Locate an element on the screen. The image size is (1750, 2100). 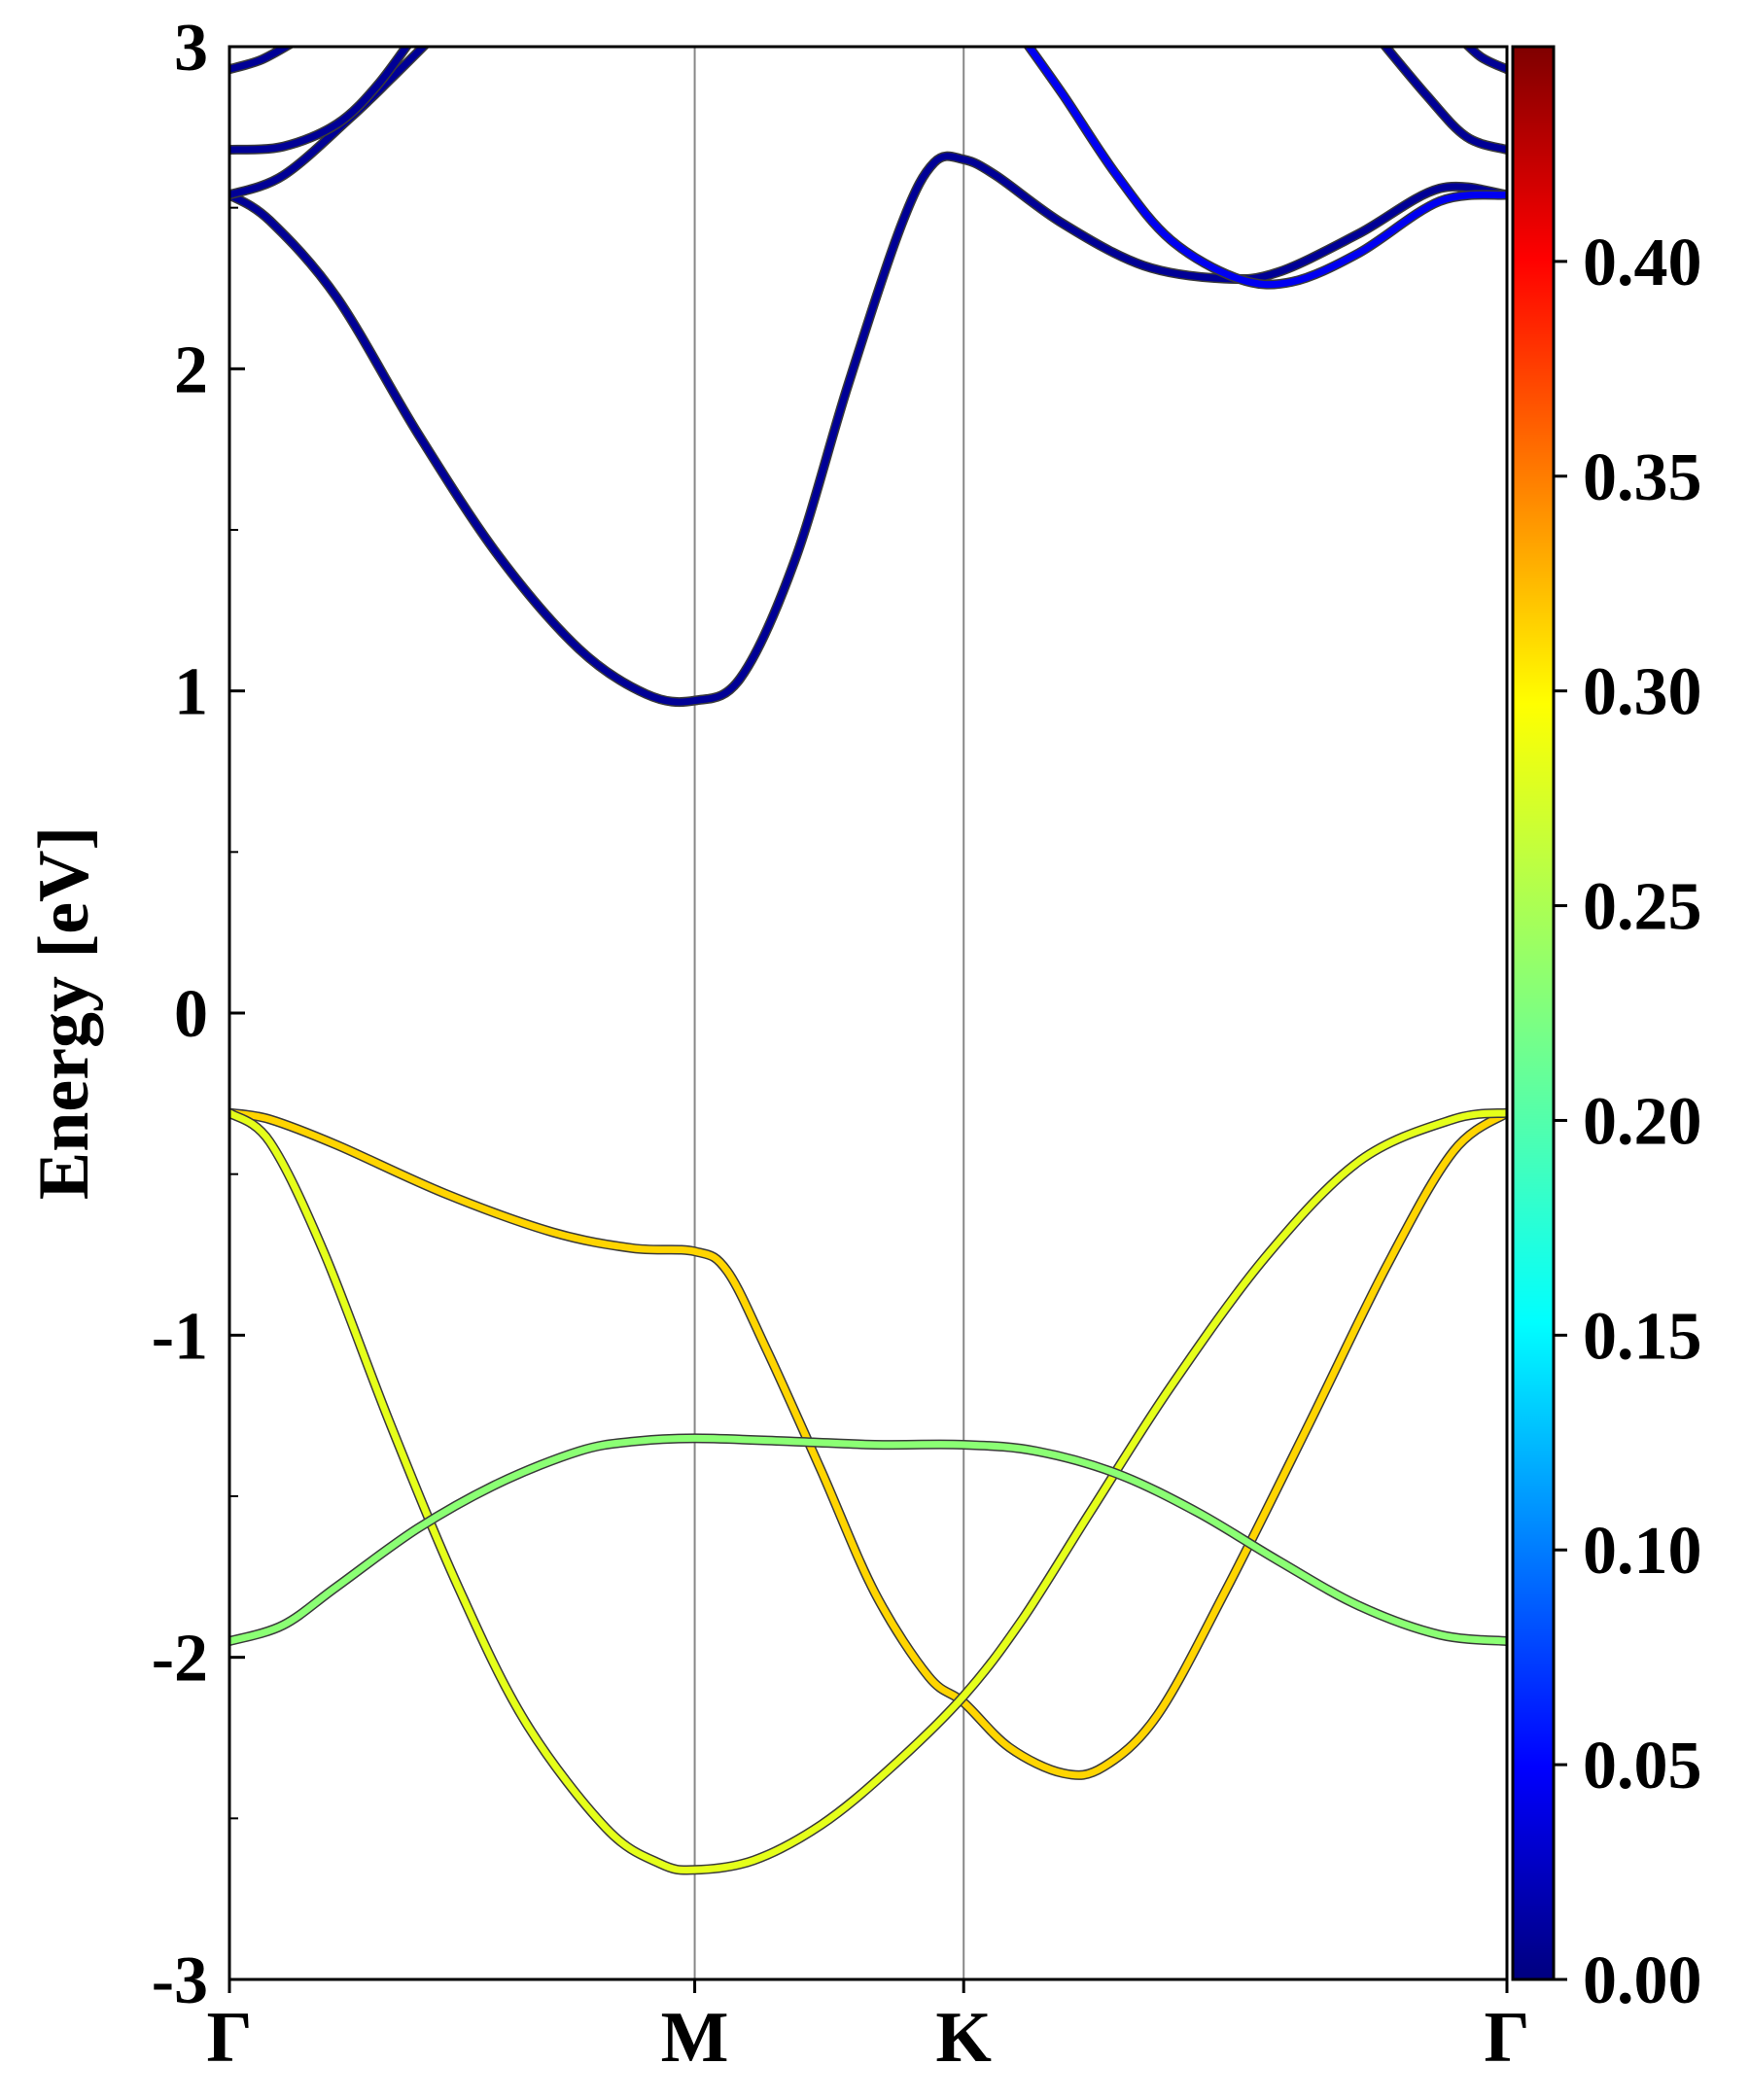
colorbar: 0.00 0.05 0.10 0.15 0.20 0.25 0.30 0.35 0.40 is located at coordinates (1606, 1031).